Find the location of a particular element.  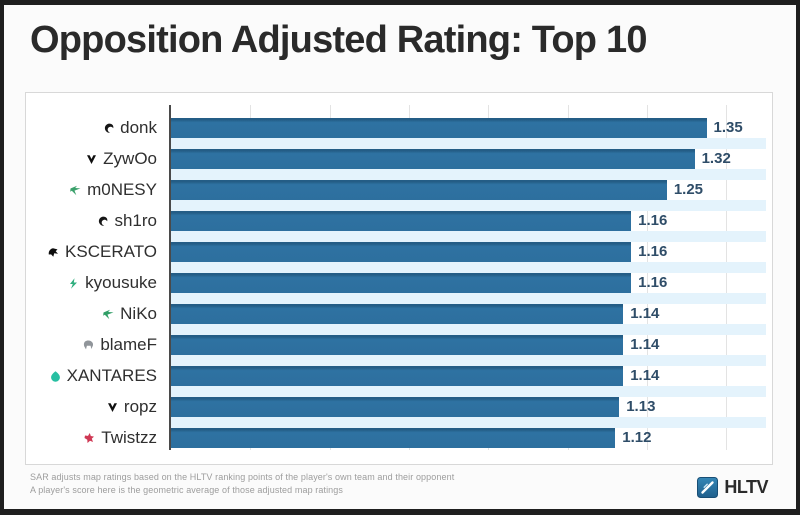

player-label: m0NESY is located at coordinates (91, 190).